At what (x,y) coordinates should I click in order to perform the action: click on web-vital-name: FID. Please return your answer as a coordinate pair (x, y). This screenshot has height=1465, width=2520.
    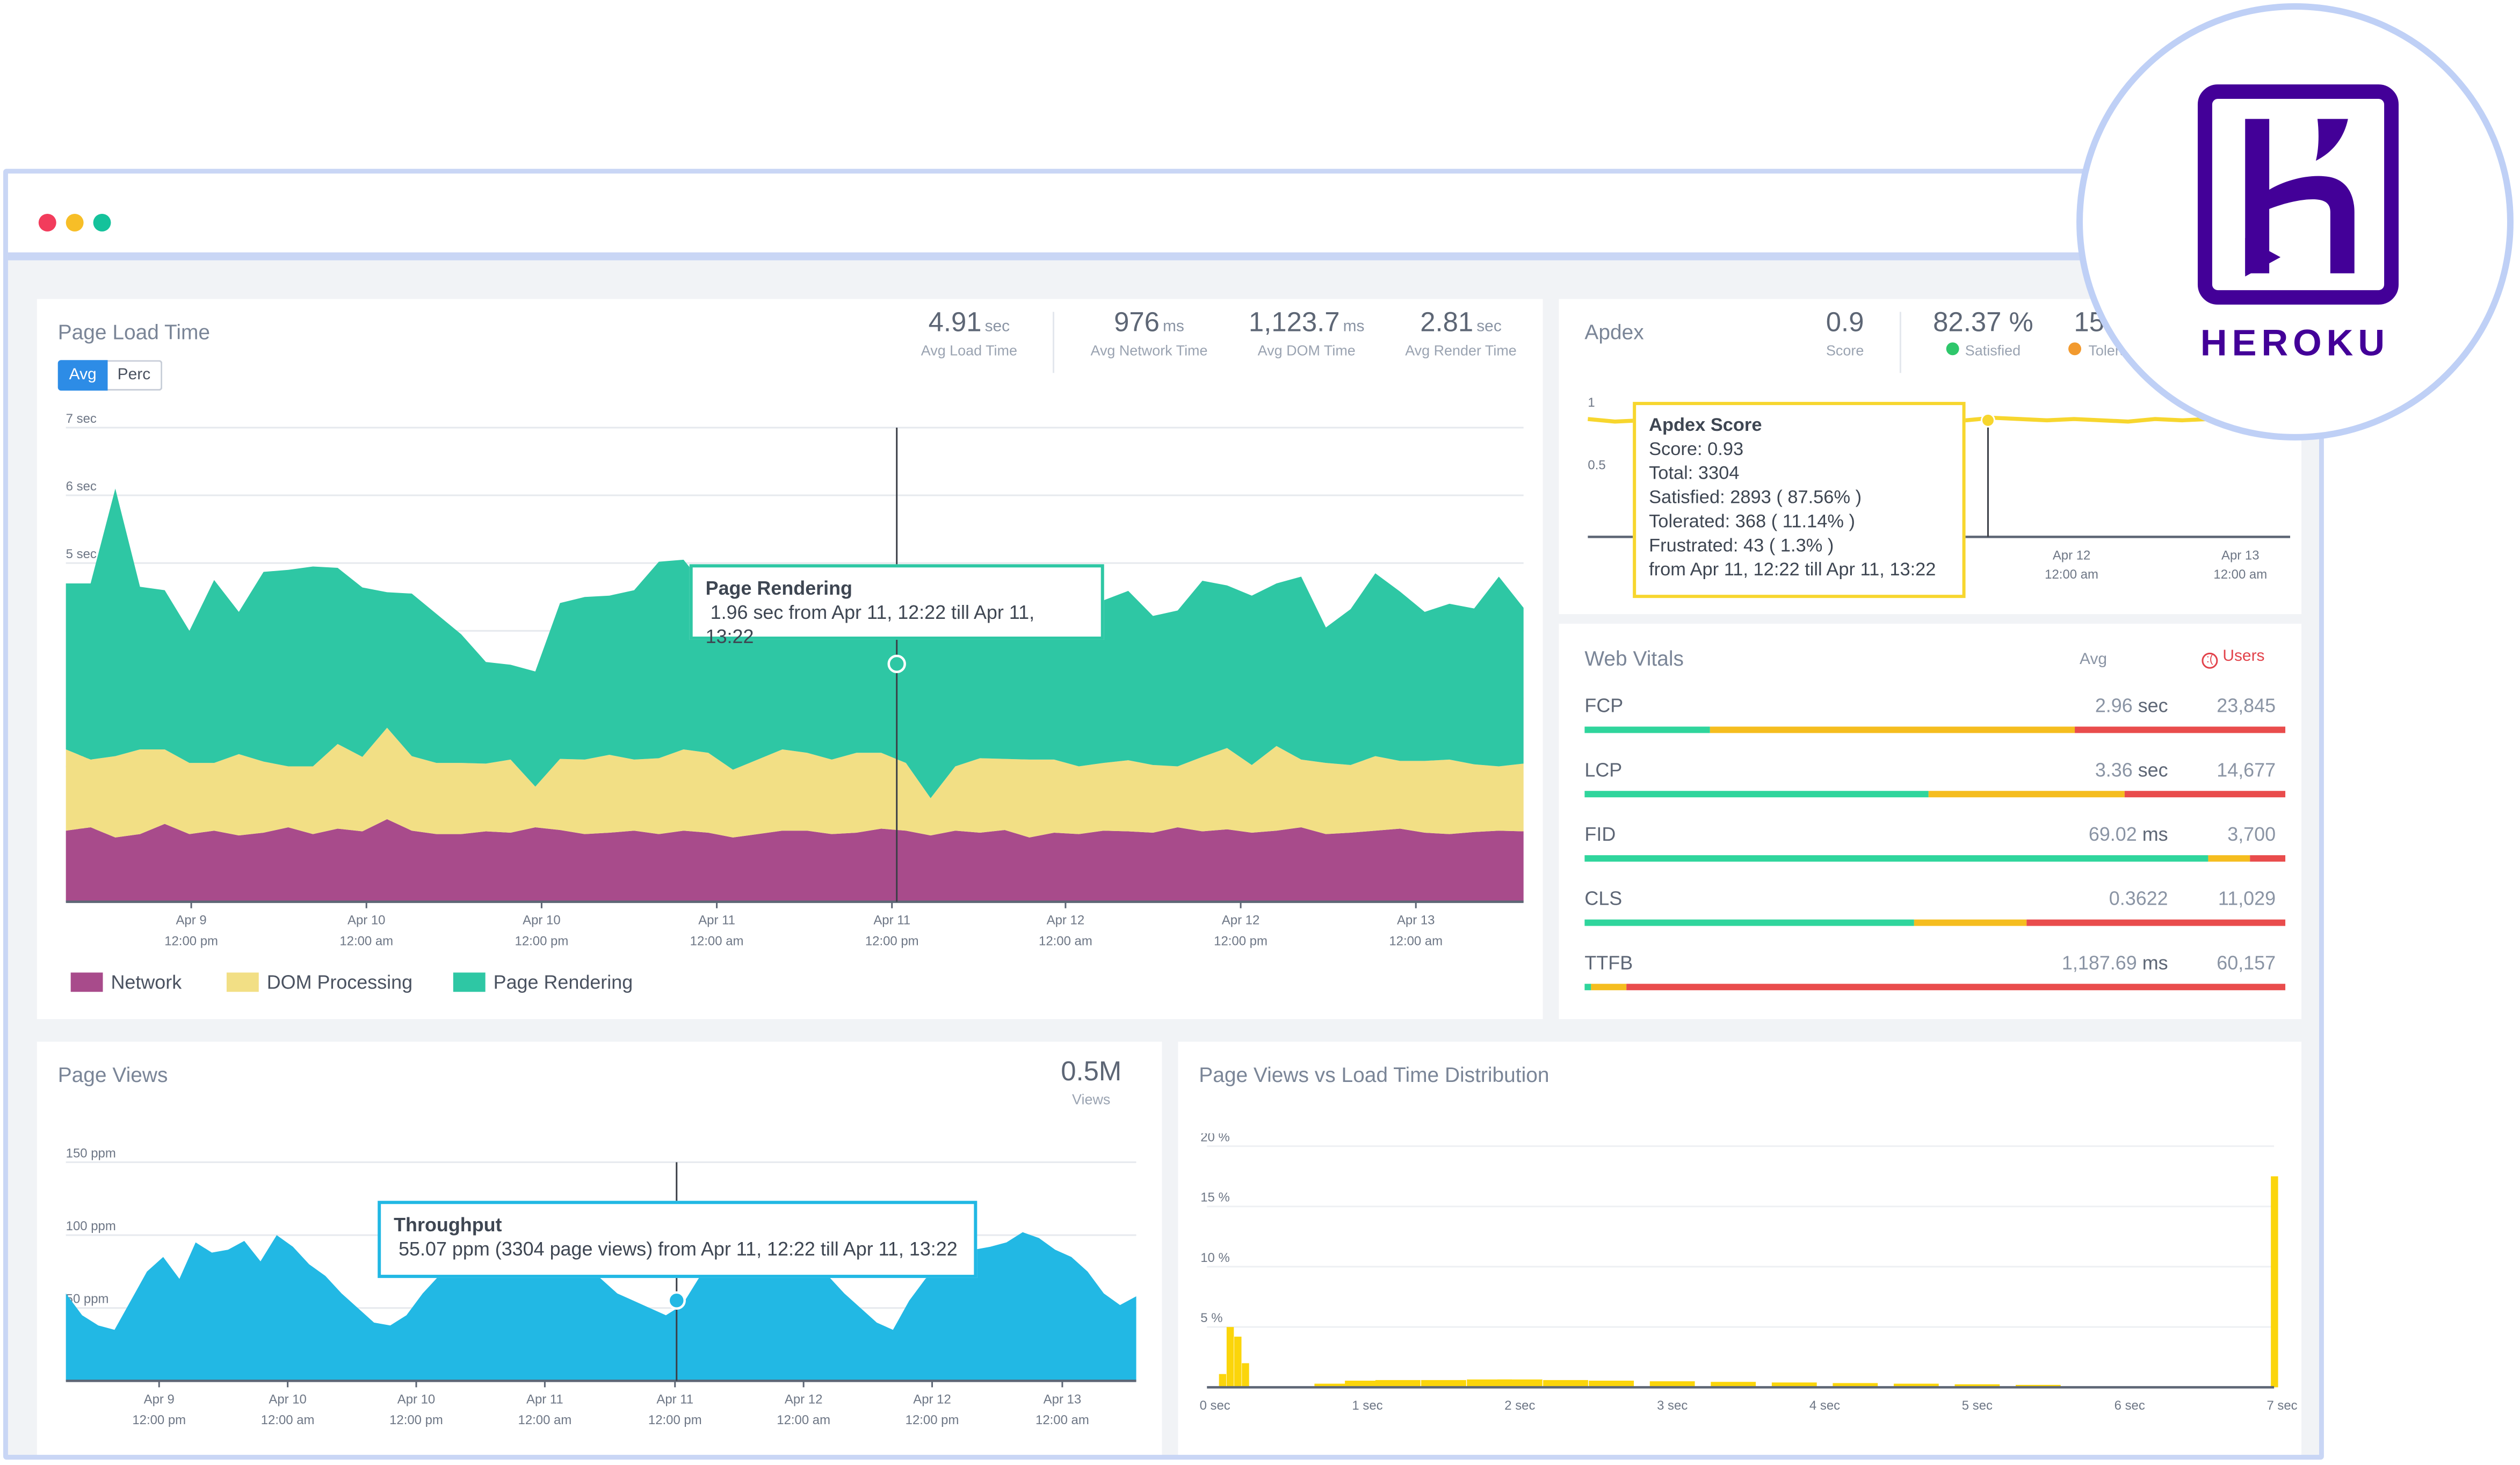
    Looking at the image, I should click on (1600, 835).